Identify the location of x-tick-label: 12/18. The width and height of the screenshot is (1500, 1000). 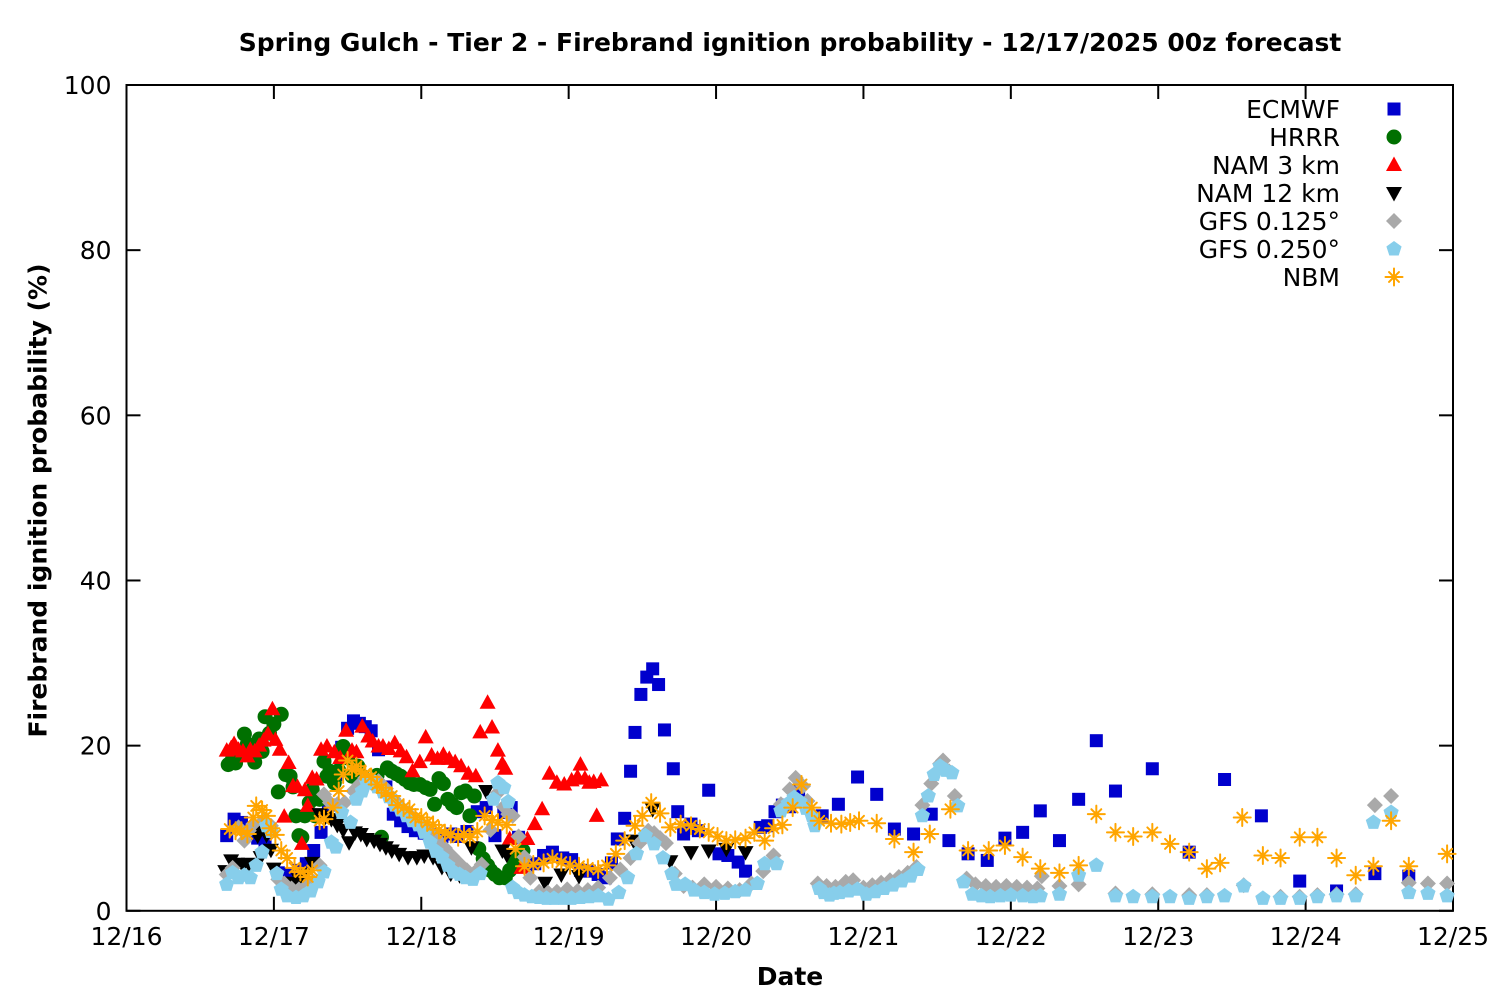
(421, 936).